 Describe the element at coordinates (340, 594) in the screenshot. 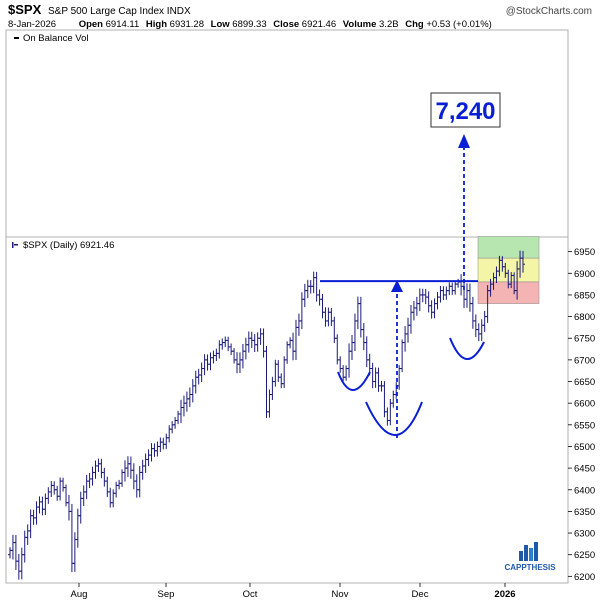

I see `x-tick-label: Nov` at that location.